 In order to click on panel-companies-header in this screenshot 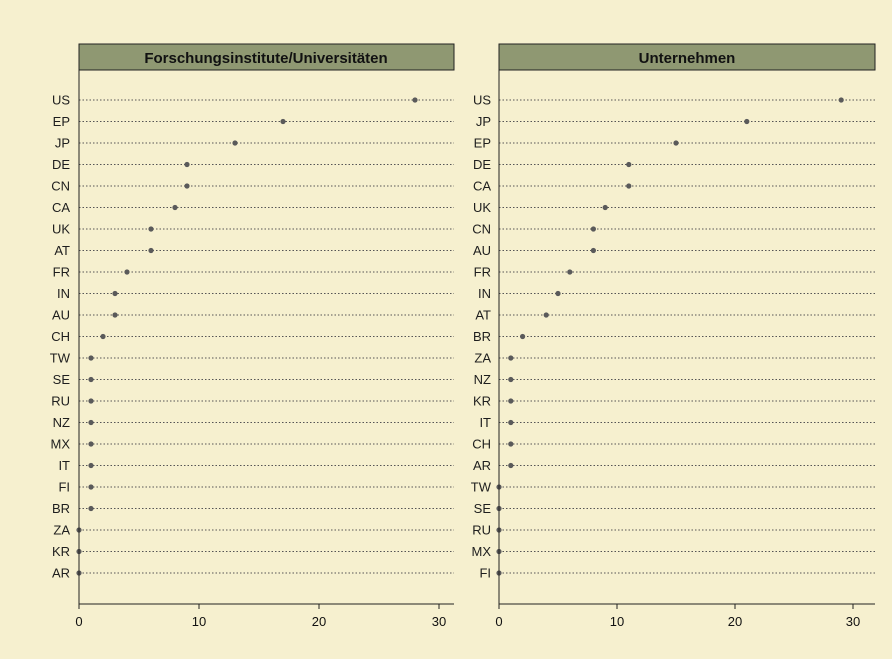, I will do `click(687, 57)`.